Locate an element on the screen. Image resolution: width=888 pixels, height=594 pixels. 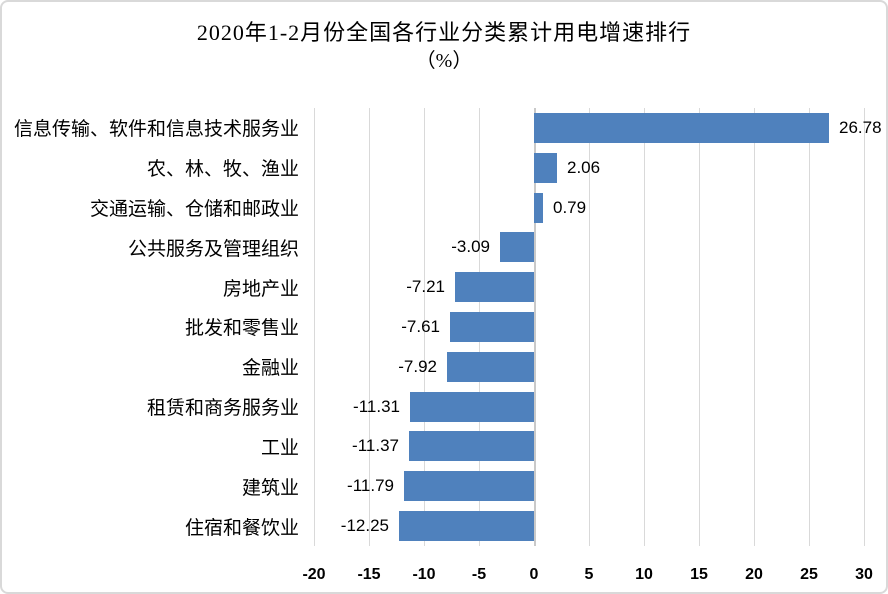
value-label: 2.06 is located at coordinates (584, 167).